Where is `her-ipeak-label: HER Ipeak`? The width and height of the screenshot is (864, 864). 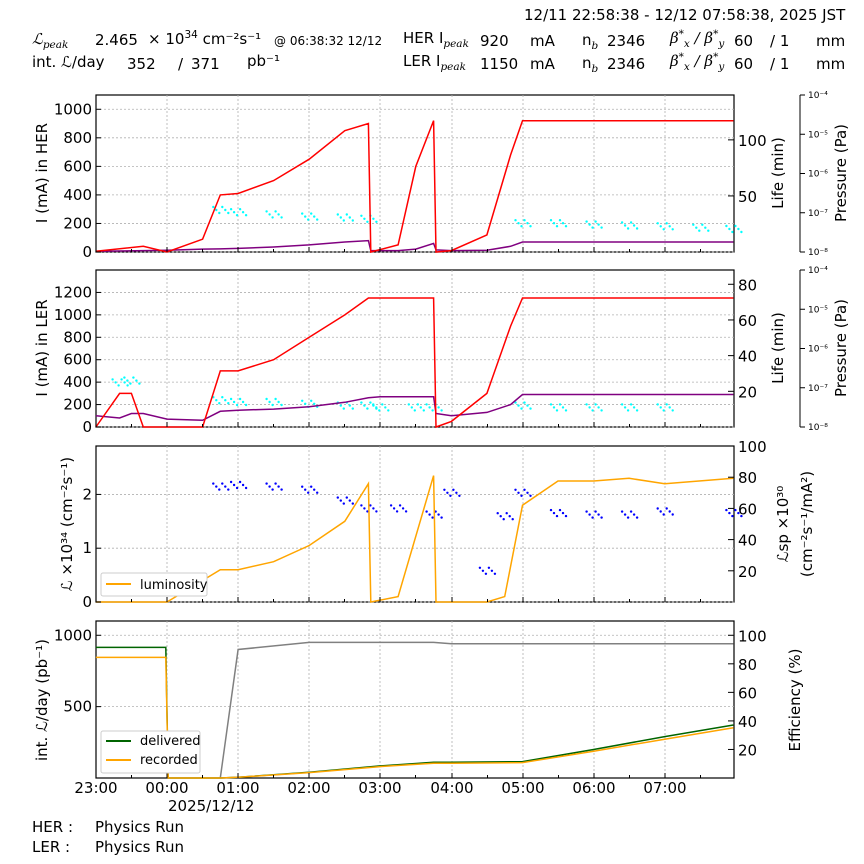 her-ipeak-label: HER Ipeak is located at coordinates (436, 39).